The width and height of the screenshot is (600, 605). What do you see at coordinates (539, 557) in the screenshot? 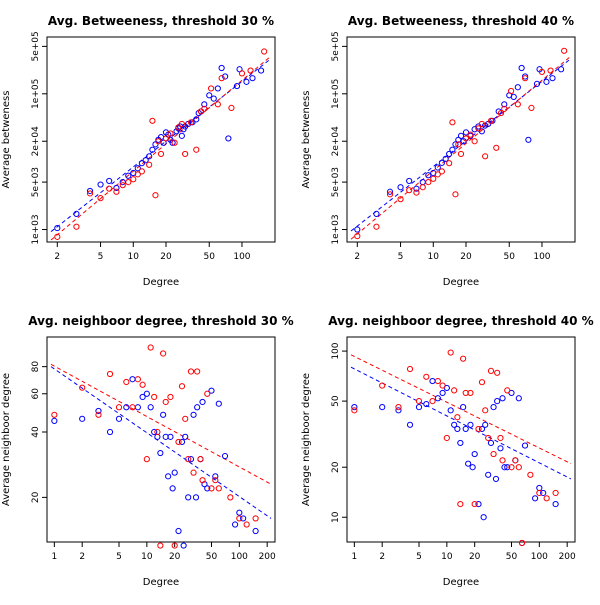
I see `x-tick-label: 100` at bounding box center [539, 557].